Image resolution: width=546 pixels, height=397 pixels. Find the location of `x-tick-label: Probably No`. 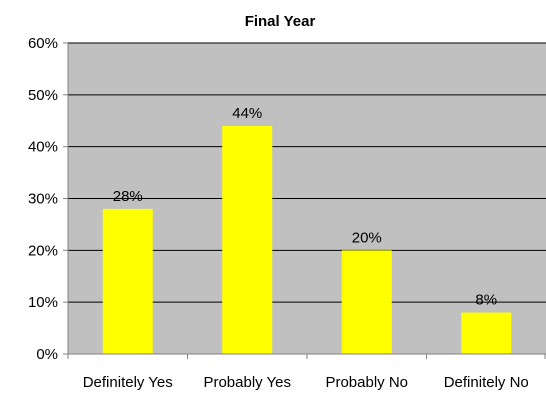

x-tick-label: Probably No is located at coordinates (366, 382).